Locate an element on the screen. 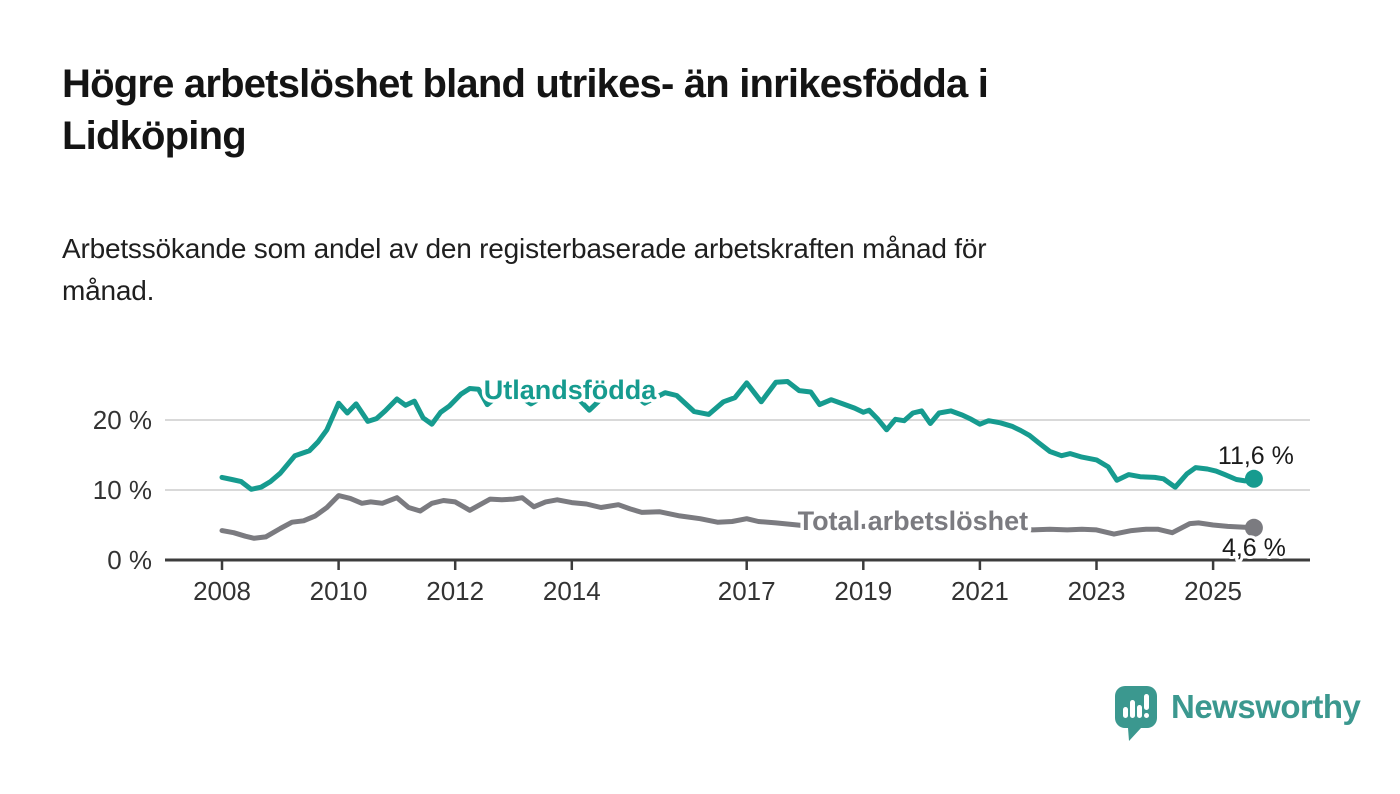  series-0: Utlandsfödda 11,6 % is located at coordinates (758, 431).